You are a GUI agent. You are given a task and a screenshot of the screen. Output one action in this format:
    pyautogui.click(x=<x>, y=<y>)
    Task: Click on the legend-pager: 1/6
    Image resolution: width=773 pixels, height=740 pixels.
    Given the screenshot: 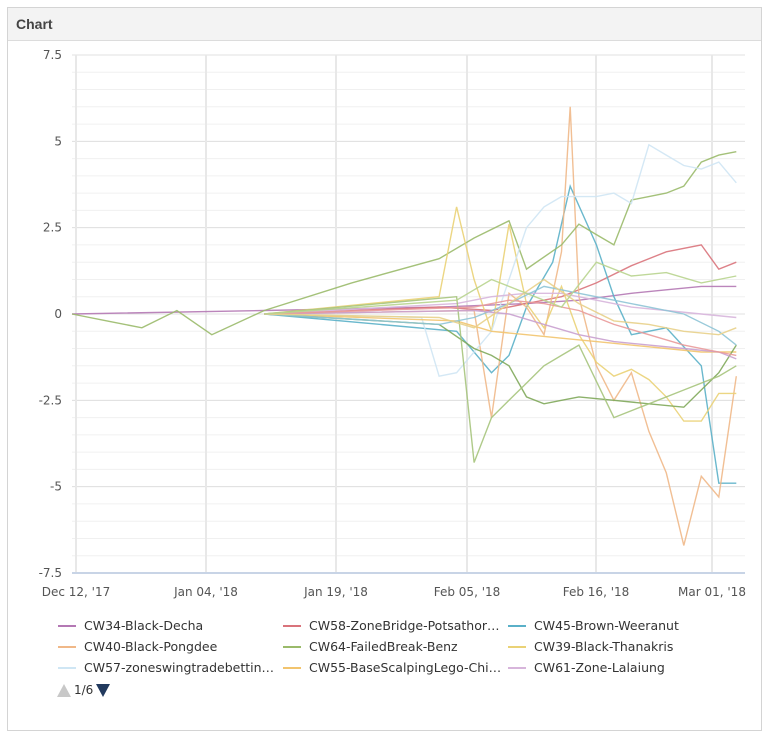 What is the action you would take?
    pyautogui.click(x=84, y=690)
    